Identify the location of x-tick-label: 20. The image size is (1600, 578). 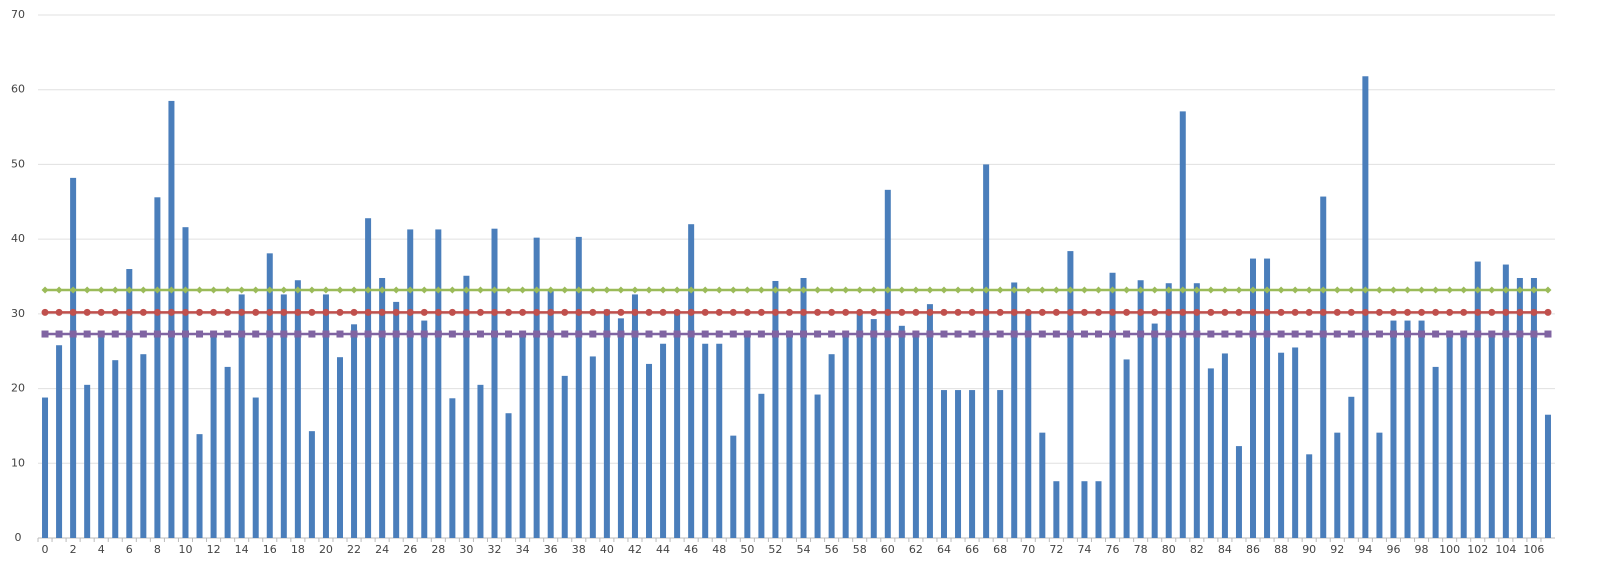
(326, 549).